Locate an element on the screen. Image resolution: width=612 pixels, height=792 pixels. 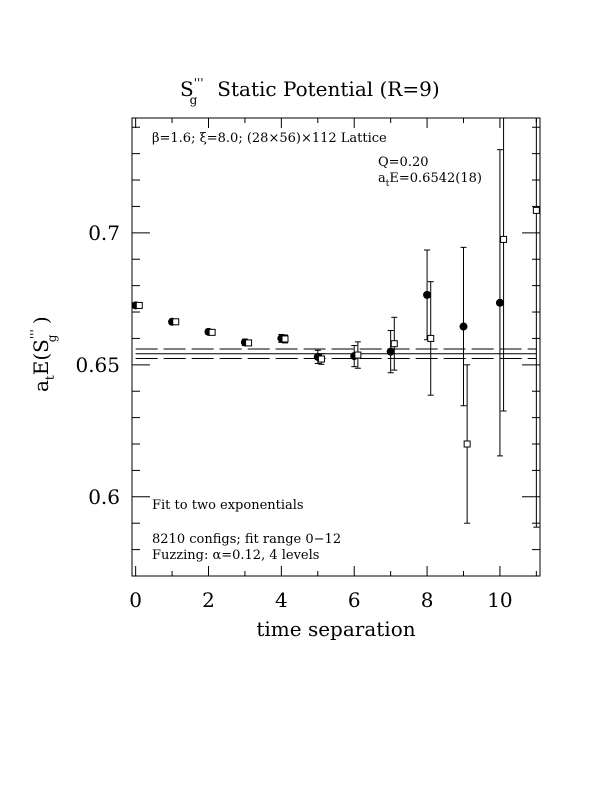
y-tick-label: 0.65 is located at coordinates (97, 365).